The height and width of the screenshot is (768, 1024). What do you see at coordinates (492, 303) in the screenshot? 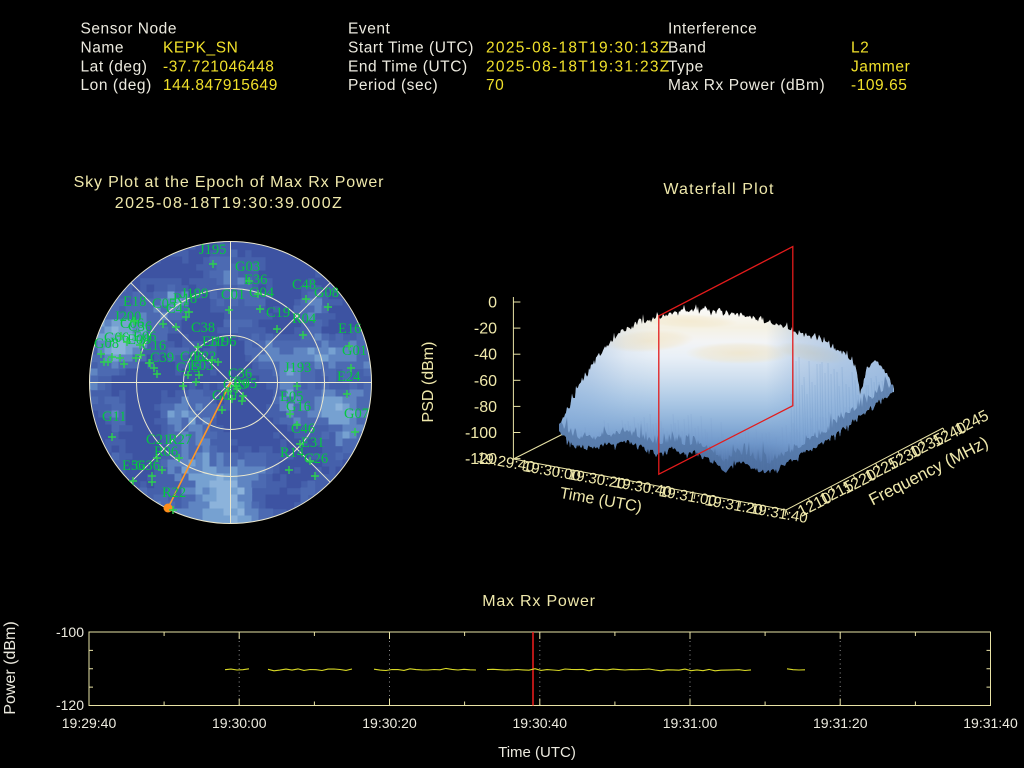
I see `svg-text: 0` at bounding box center [492, 303].